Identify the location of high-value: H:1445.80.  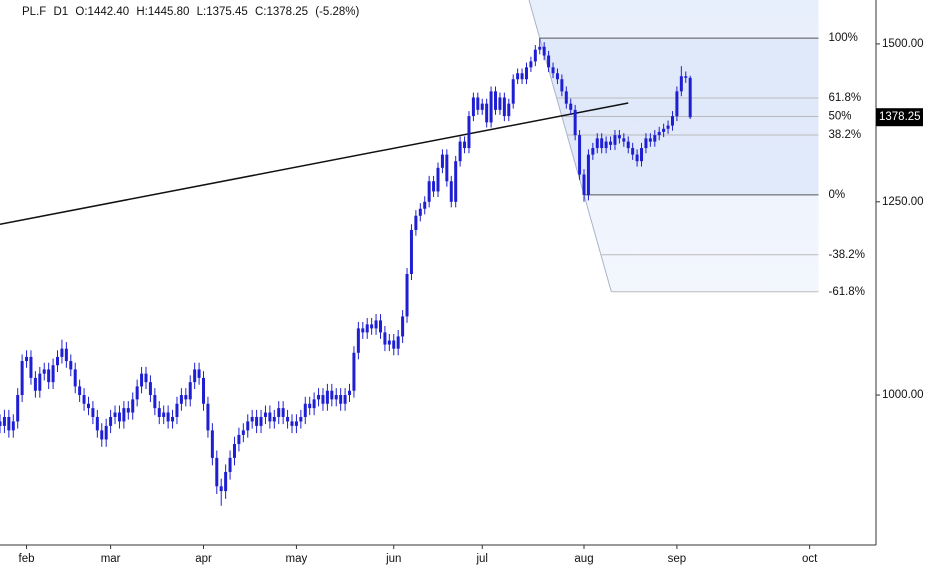
(162, 12).